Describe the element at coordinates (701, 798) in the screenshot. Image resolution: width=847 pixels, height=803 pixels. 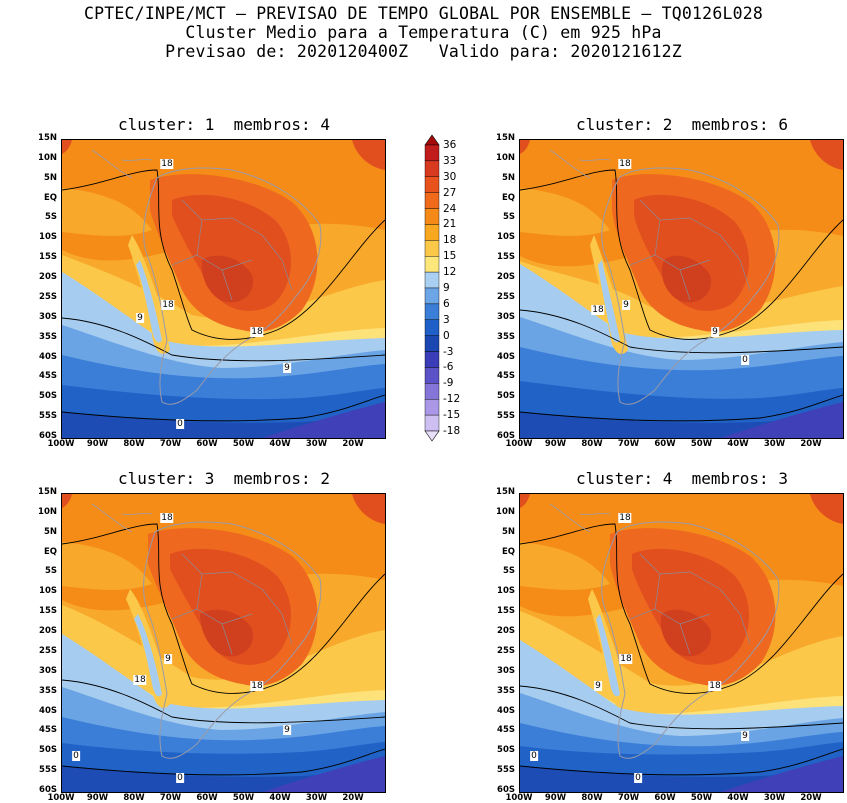
I see `lon-tick-label: 50W` at that location.